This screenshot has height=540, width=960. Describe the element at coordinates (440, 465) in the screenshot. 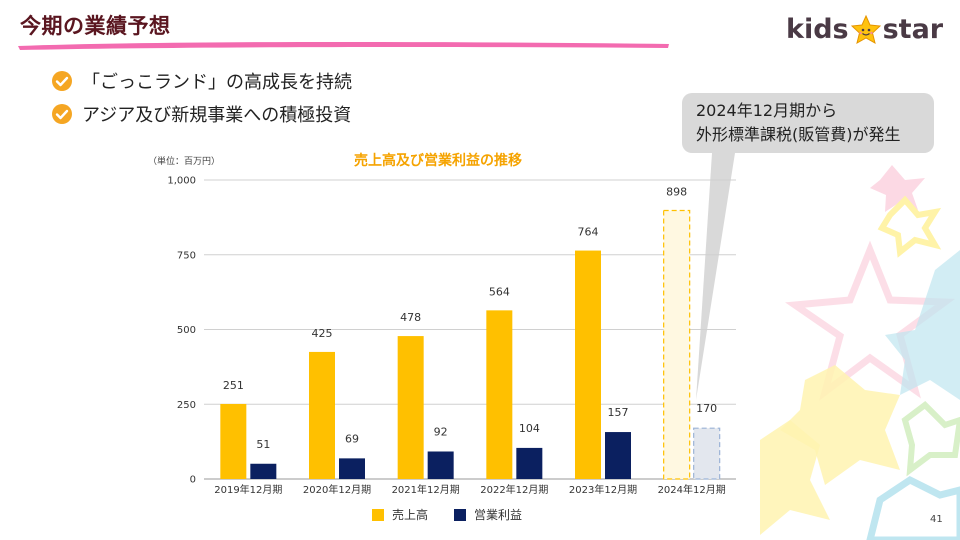

I see `bar-profit-2021` at that location.